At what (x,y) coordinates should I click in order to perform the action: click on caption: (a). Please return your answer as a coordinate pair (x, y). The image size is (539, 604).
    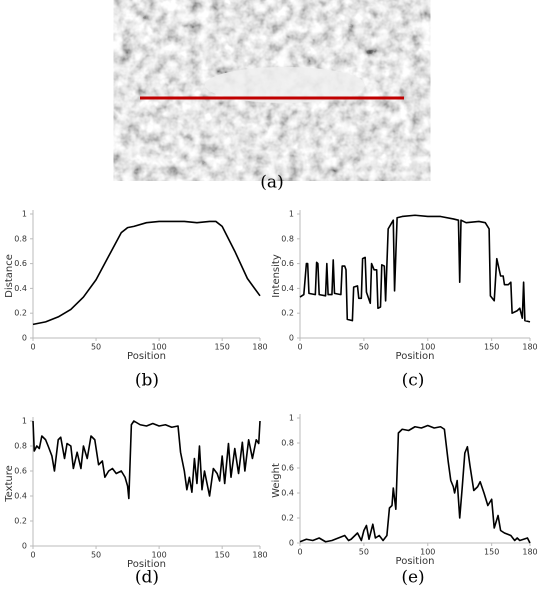
    Looking at the image, I should click on (271, 183).